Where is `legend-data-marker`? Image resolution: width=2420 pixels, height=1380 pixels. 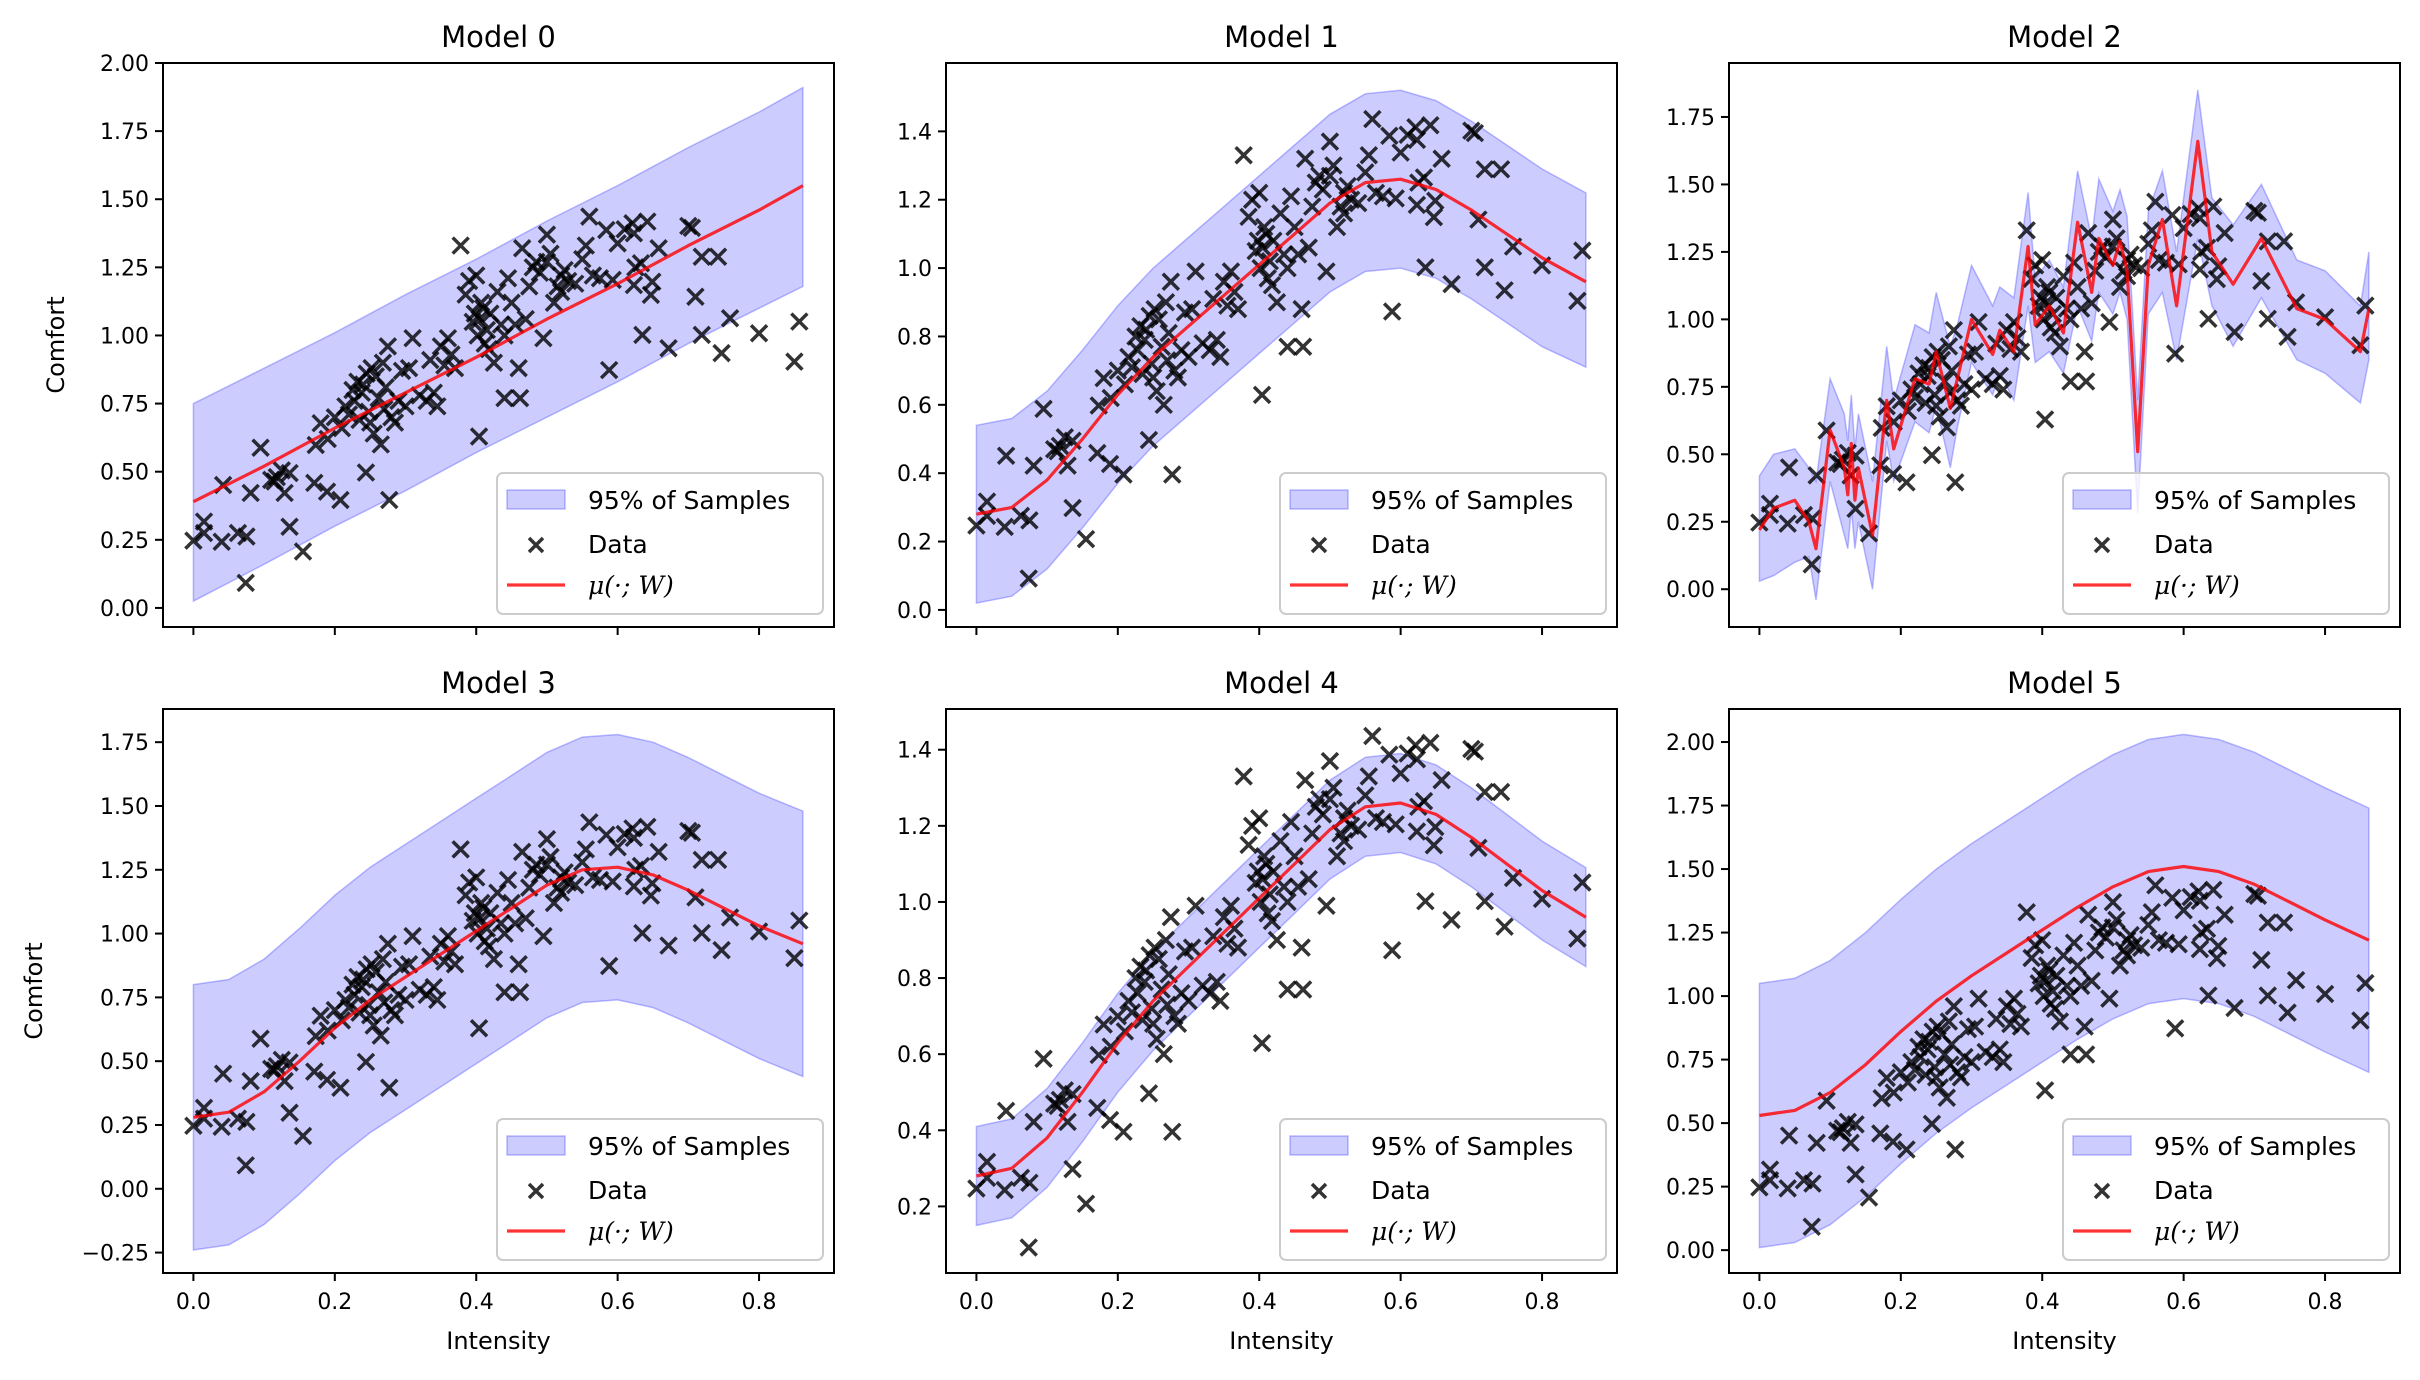 legend-data-marker is located at coordinates (536, 1191).